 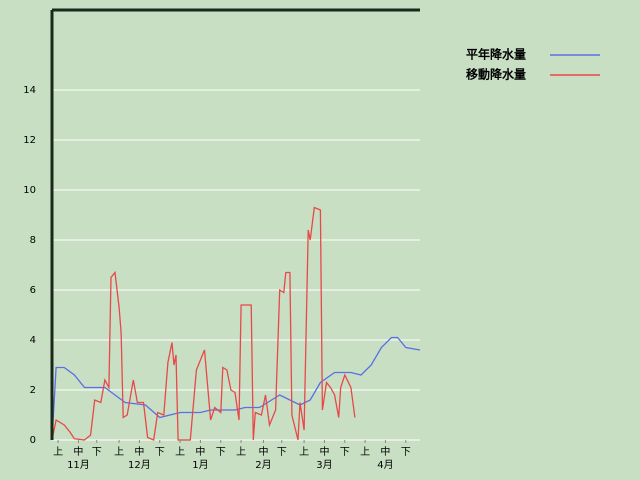 What do you see at coordinates (33, 240) in the screenshot?
I see `y-tick-label: 8` at bounding box center [33, 240].